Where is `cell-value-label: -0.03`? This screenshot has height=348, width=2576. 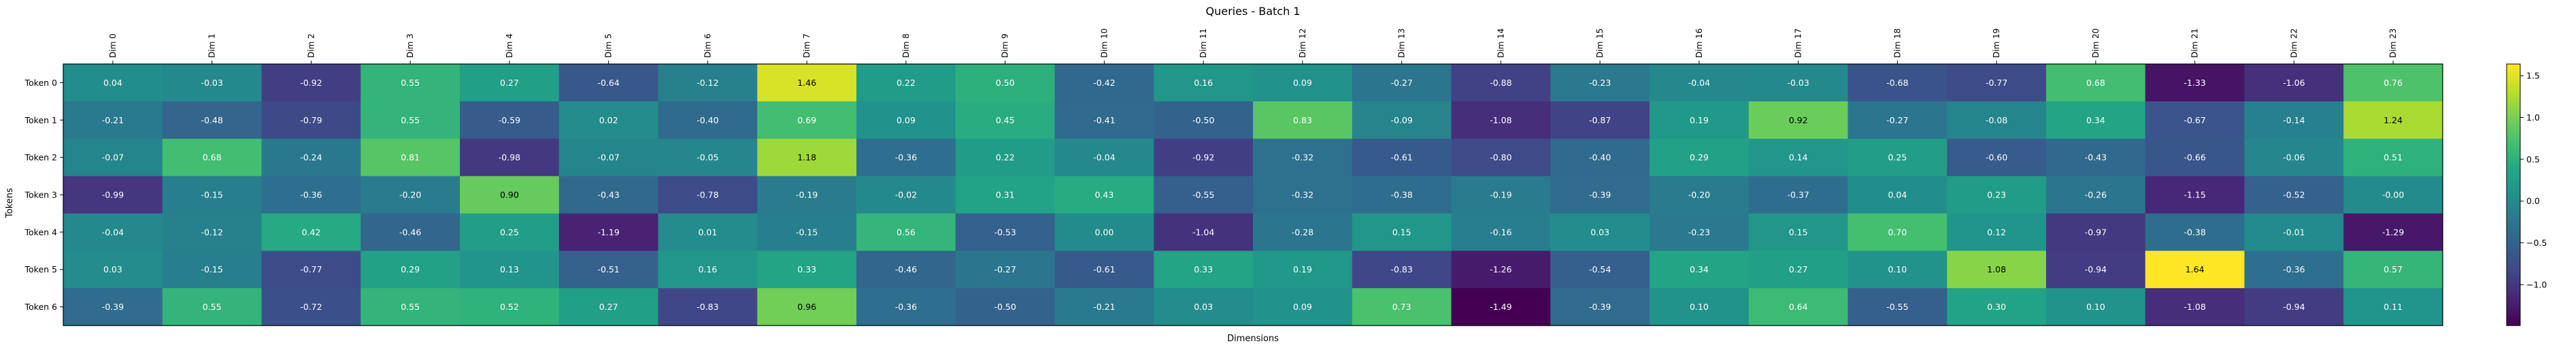
cell-value-label: -0.03 is located at coordinates (211, 83).